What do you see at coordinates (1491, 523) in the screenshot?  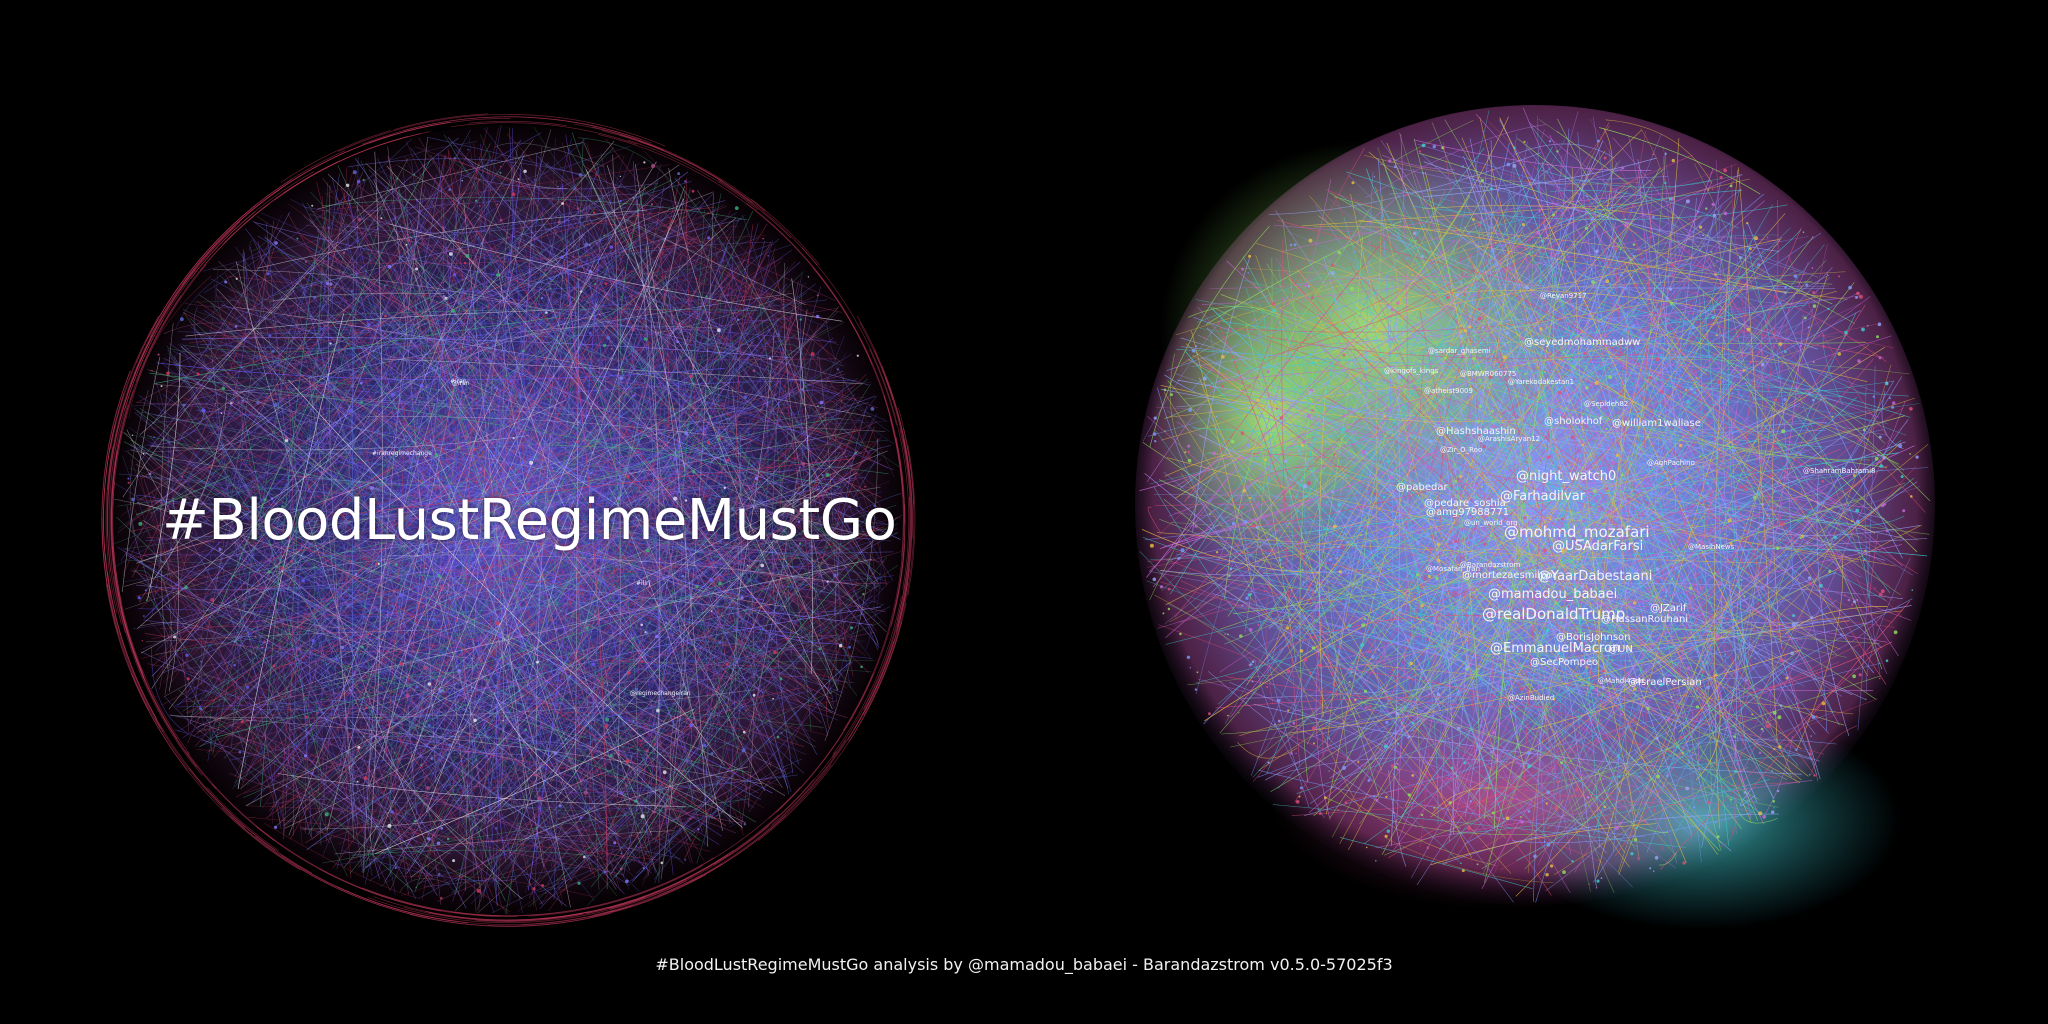 I see `right-node-label: @un_world_org` at bounding box center [1491, 523].